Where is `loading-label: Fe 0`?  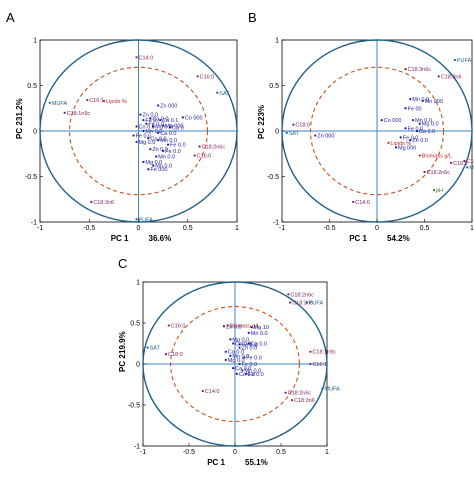 loading-label: Fe 0 is located at coordinates (150, 121).